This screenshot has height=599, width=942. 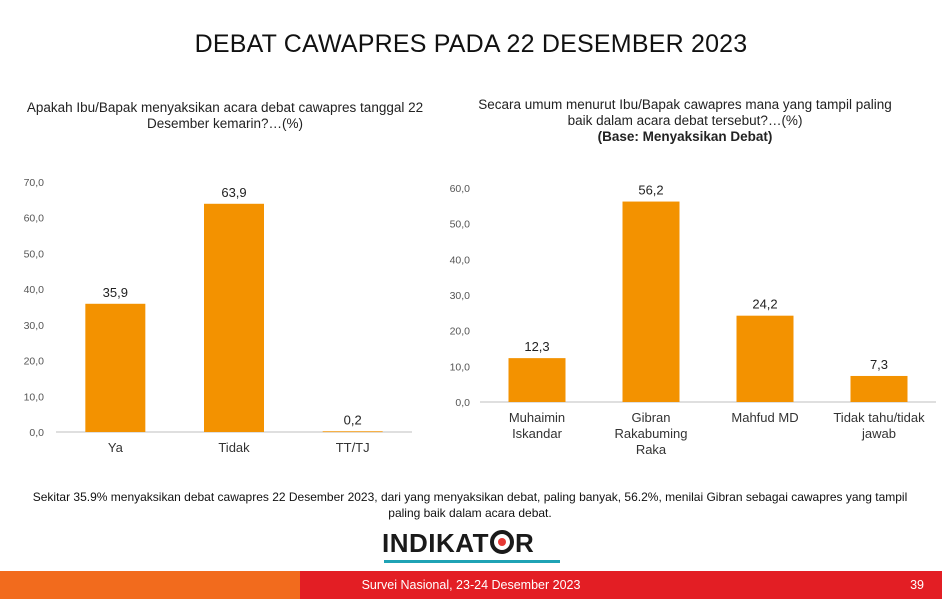 What do you see at coordinates (233, 192) in the screenshot?
I see `data-label: 63,9` at bounding box center [233, 192].